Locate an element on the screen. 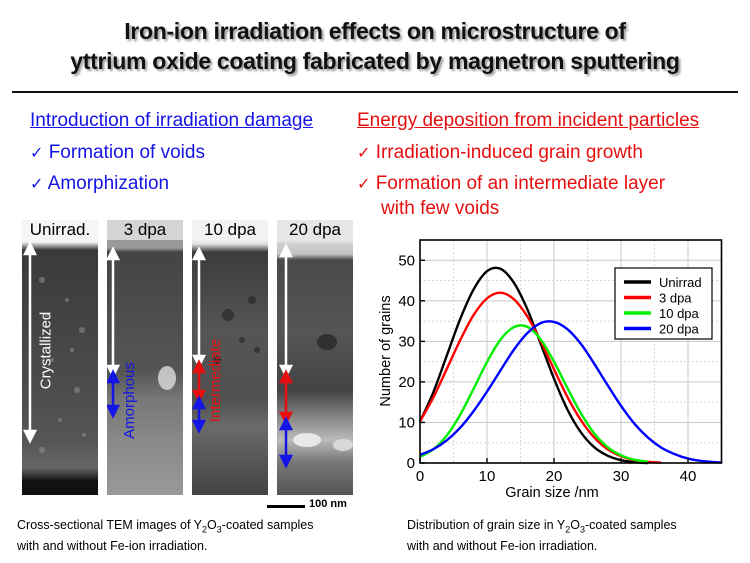 The image size is (750, 563). y-tick-label: 0 is located at coordinates (411, 463).